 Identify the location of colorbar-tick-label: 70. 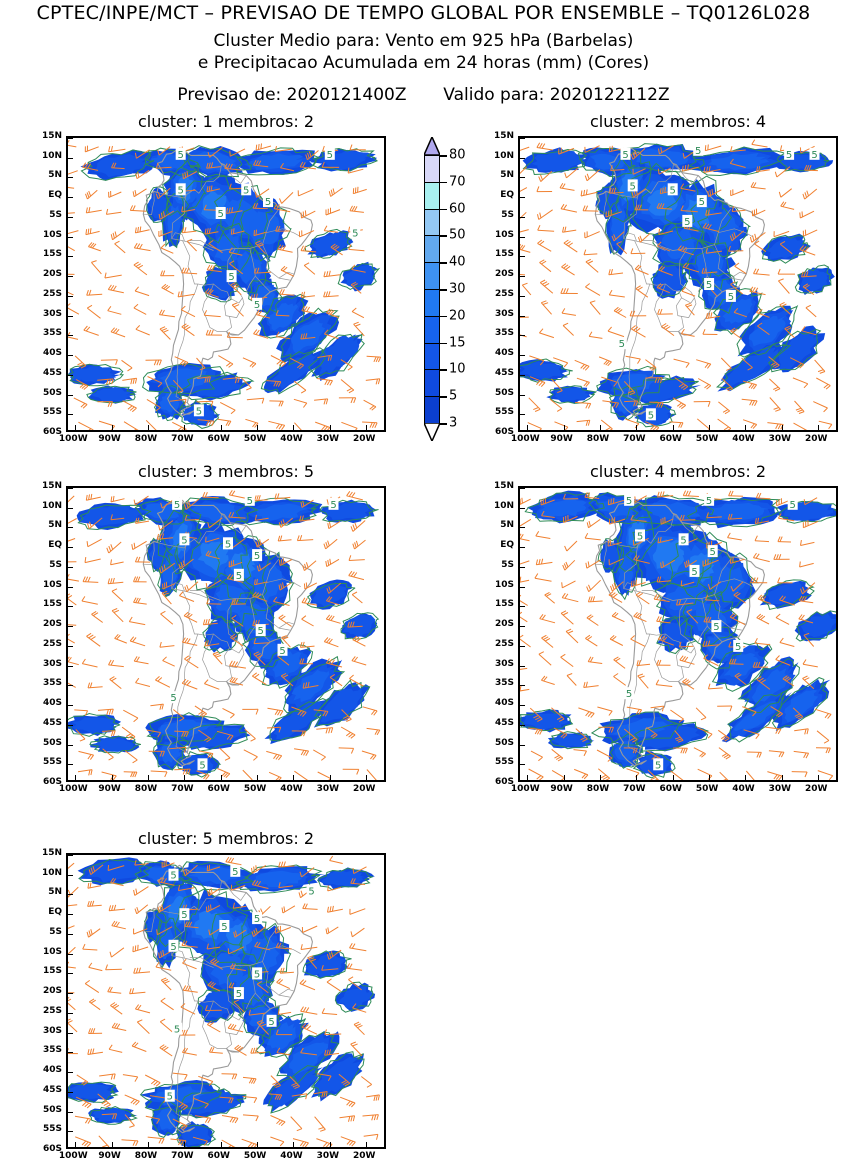
(457, 182).